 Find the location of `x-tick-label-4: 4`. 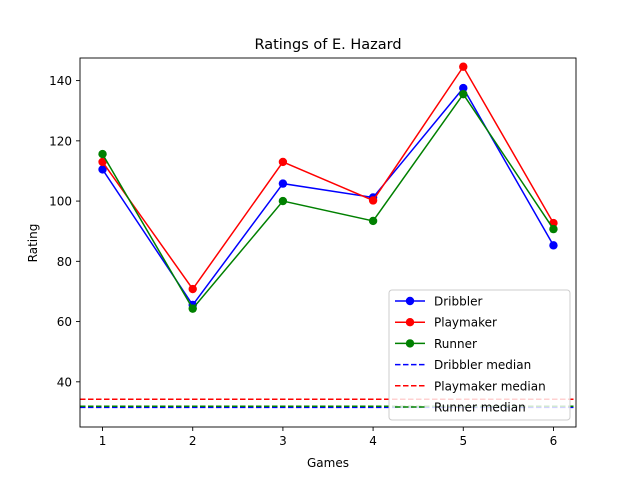

x-tick-label-4: 4 is located at coordinates (373, 441).